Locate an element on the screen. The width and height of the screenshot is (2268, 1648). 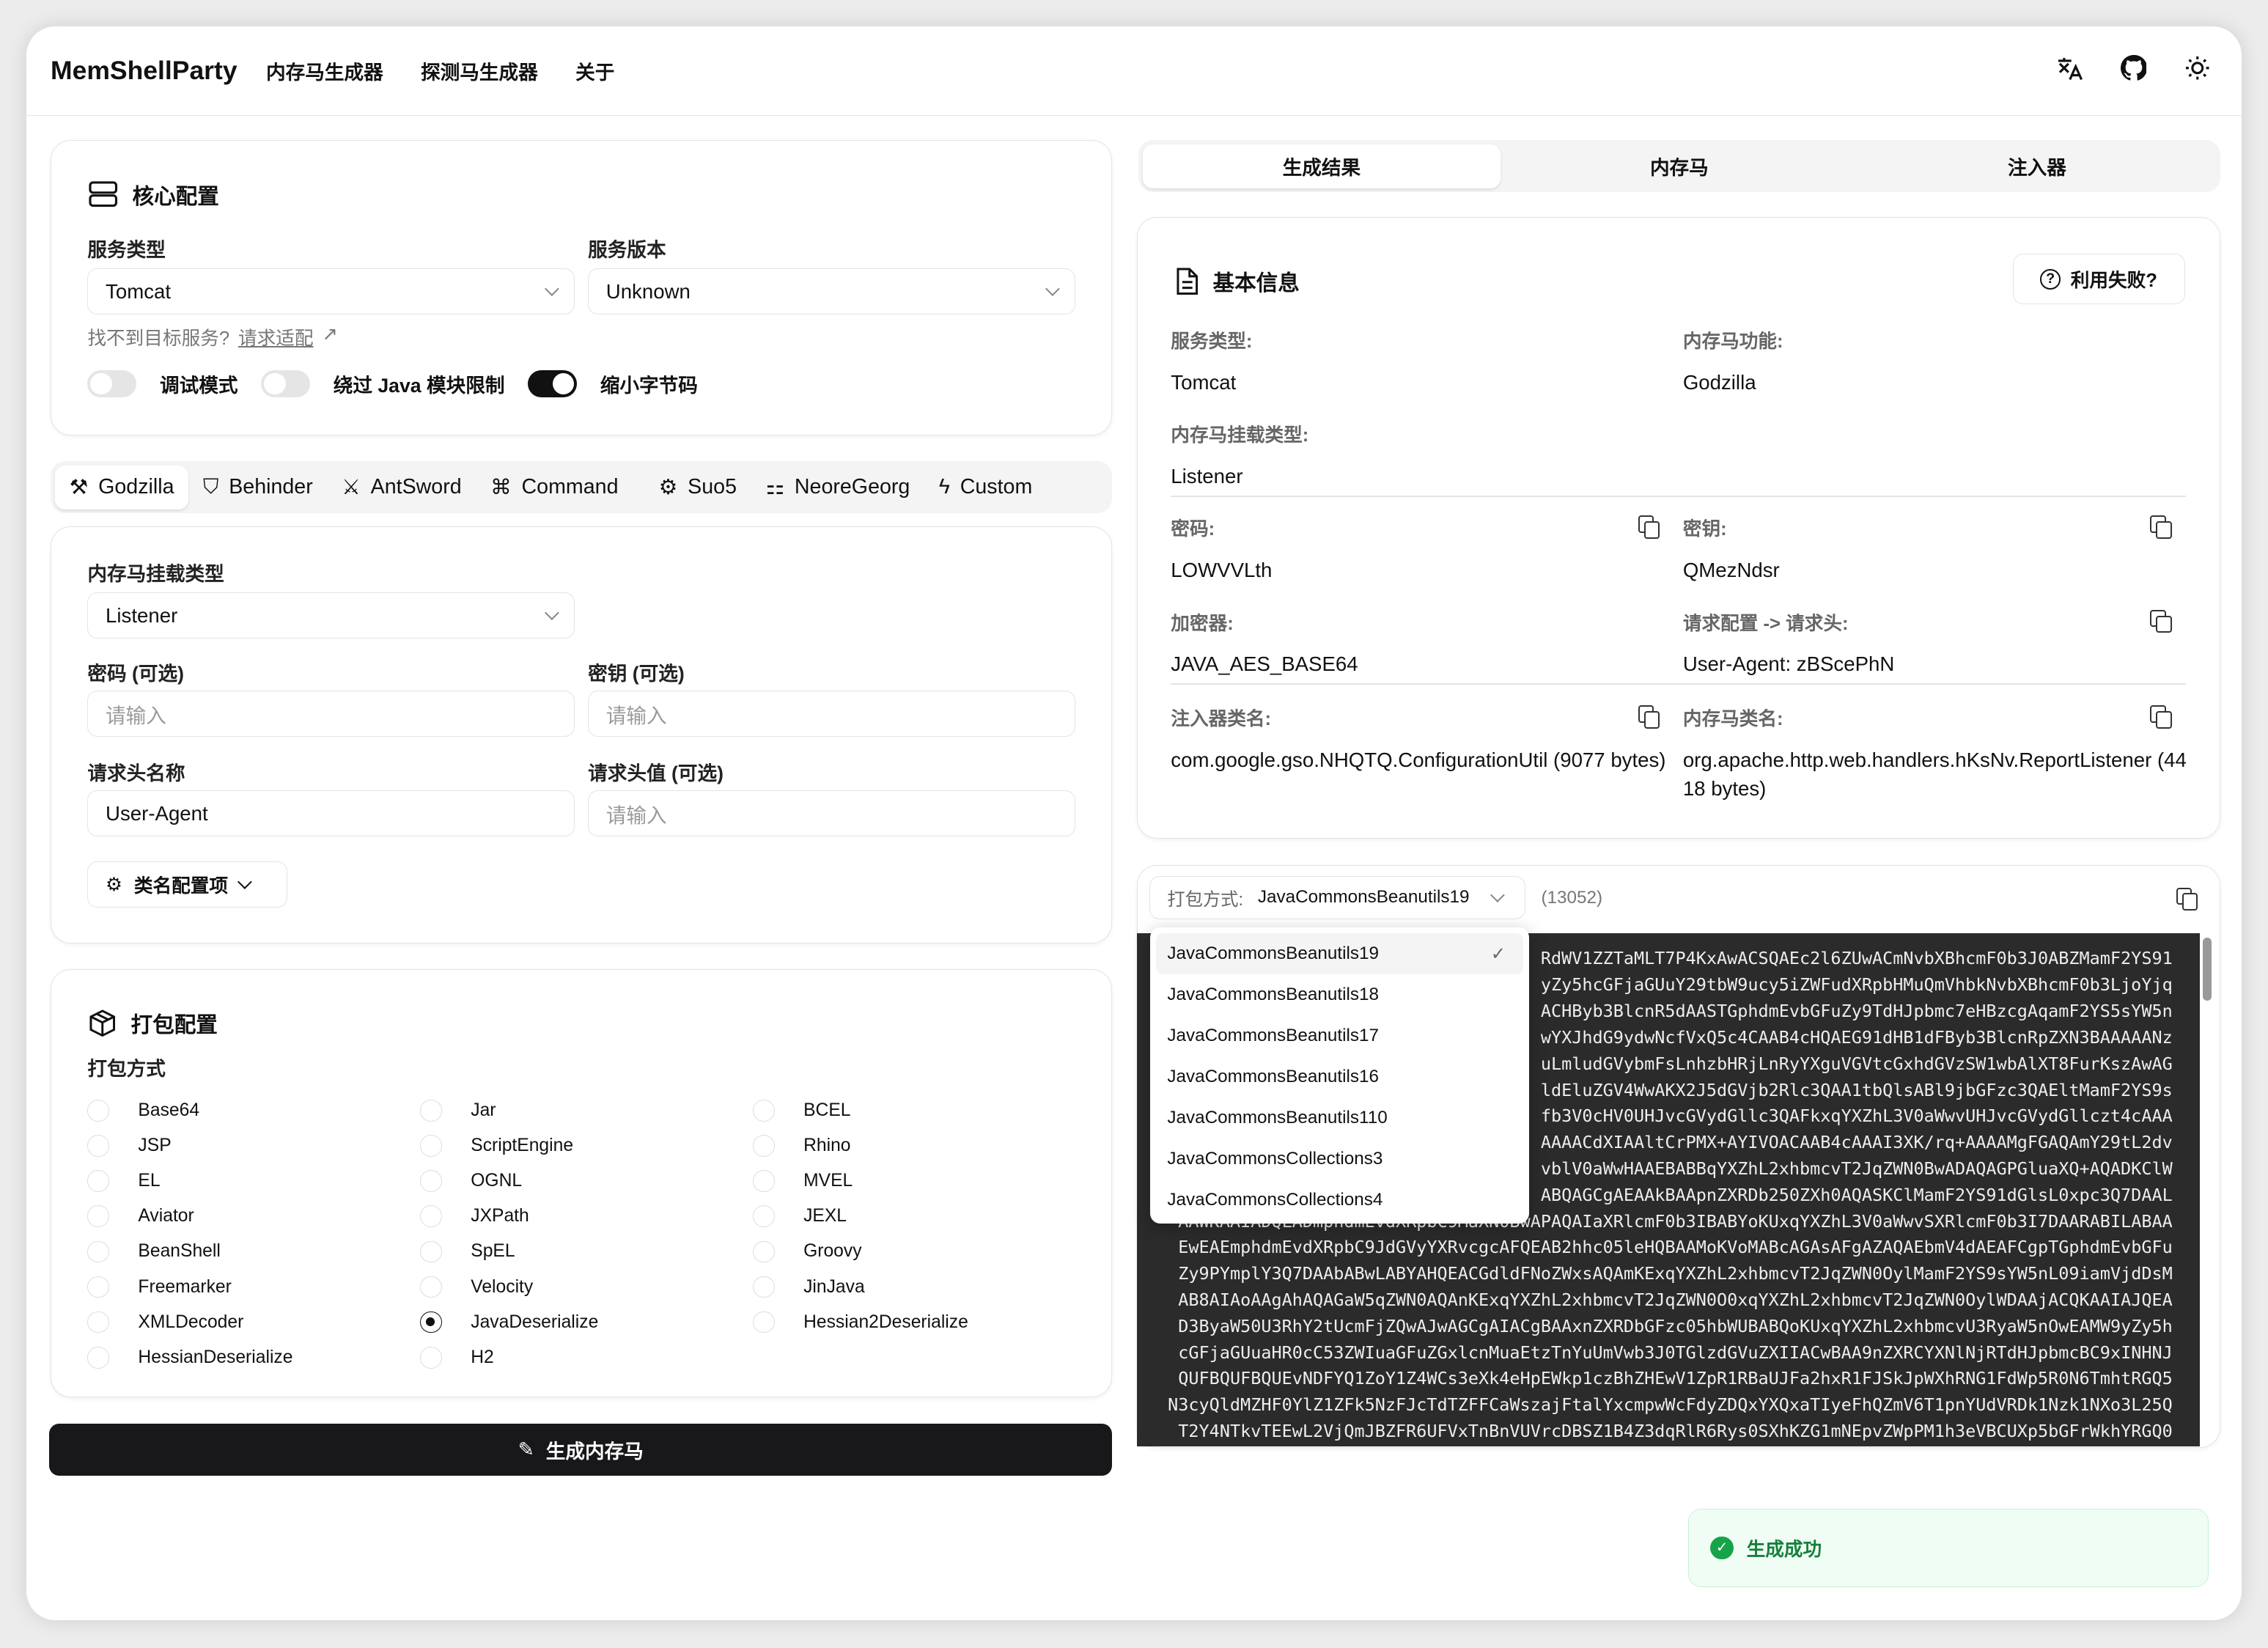
pack-method-label: 打包方式 is located at coordinates (126, 1068).